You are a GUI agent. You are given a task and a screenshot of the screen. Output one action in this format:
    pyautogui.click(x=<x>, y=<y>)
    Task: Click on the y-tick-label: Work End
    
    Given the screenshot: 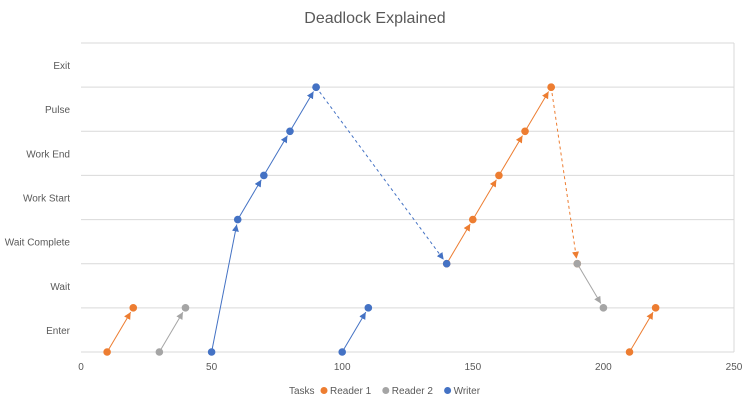 What is the action you would take?
    pyautogui.click(x=48, y=154)
    